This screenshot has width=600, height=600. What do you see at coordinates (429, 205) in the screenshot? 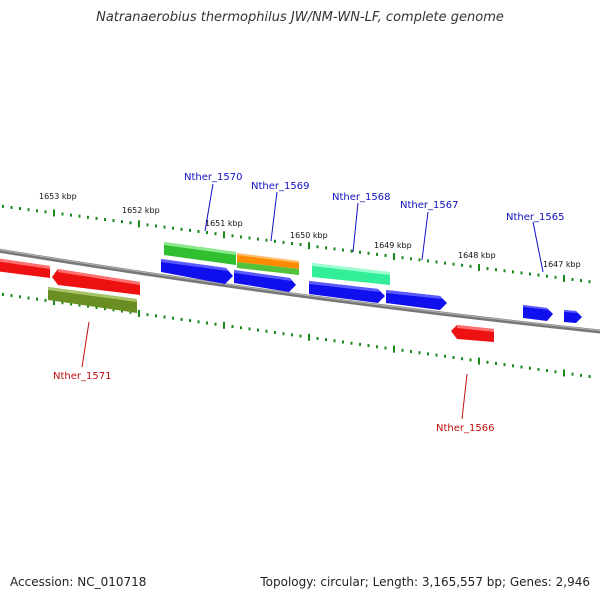
I see `gene-label-1567: Nther_1567` at bounding box center [429, 205].